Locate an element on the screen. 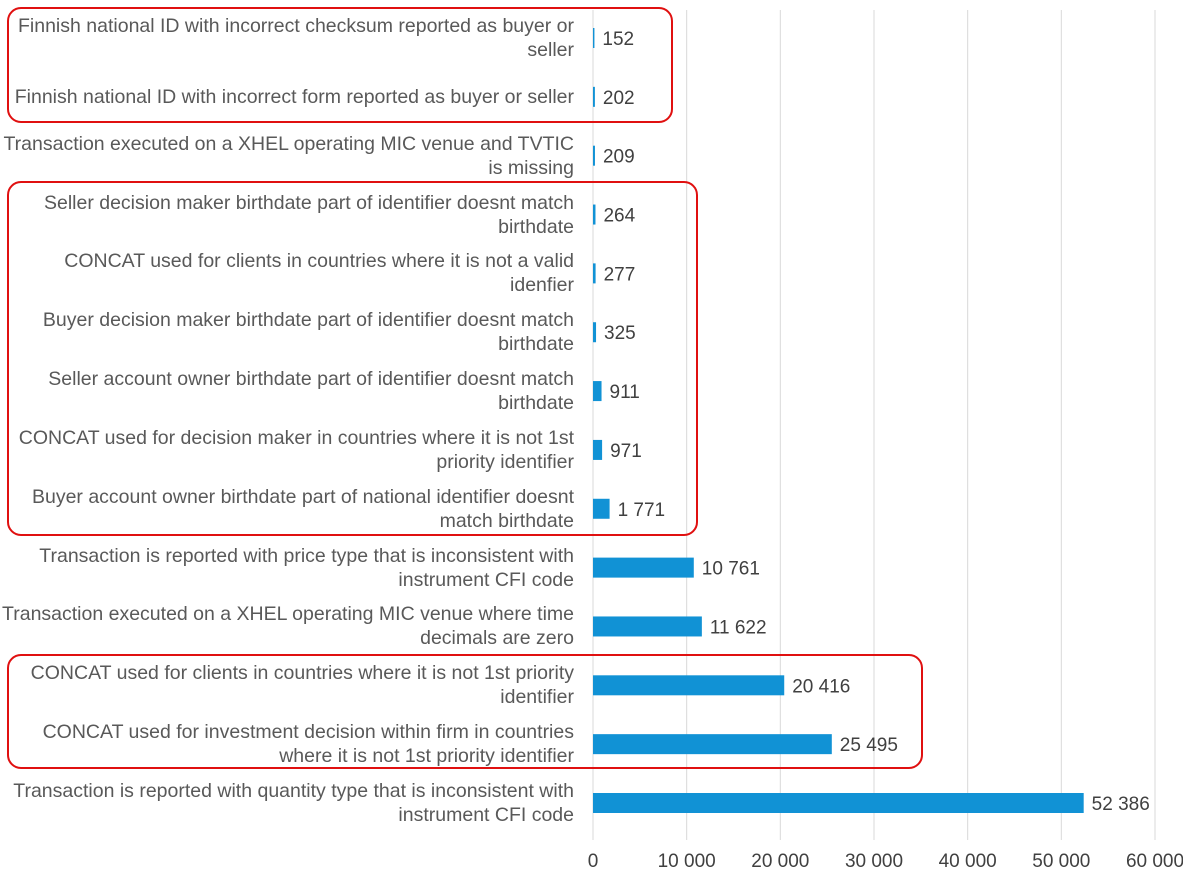 This screenshot has height=873, width=1183. value-label: 52 386 is located at coordinates (1121, 804).